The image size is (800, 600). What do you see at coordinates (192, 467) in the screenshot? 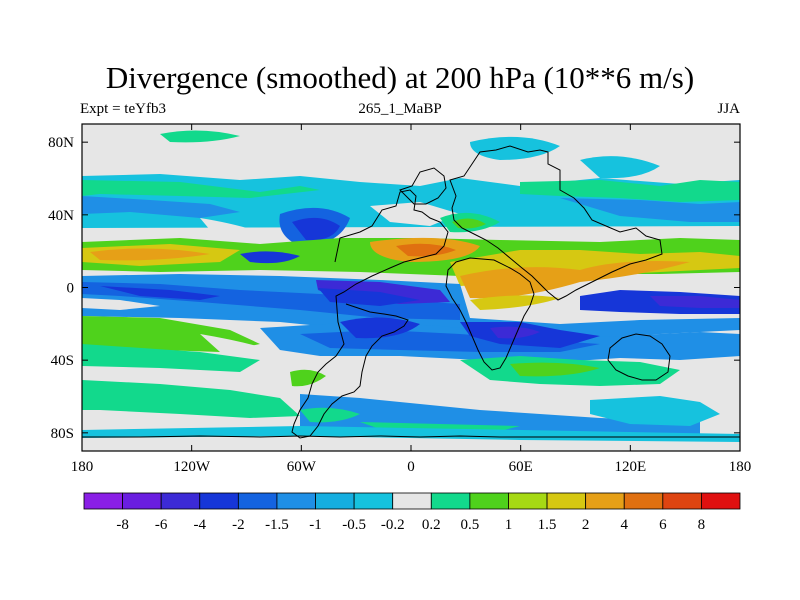
I see `x-tick-label: 120W` at bounding box center [192, 467].